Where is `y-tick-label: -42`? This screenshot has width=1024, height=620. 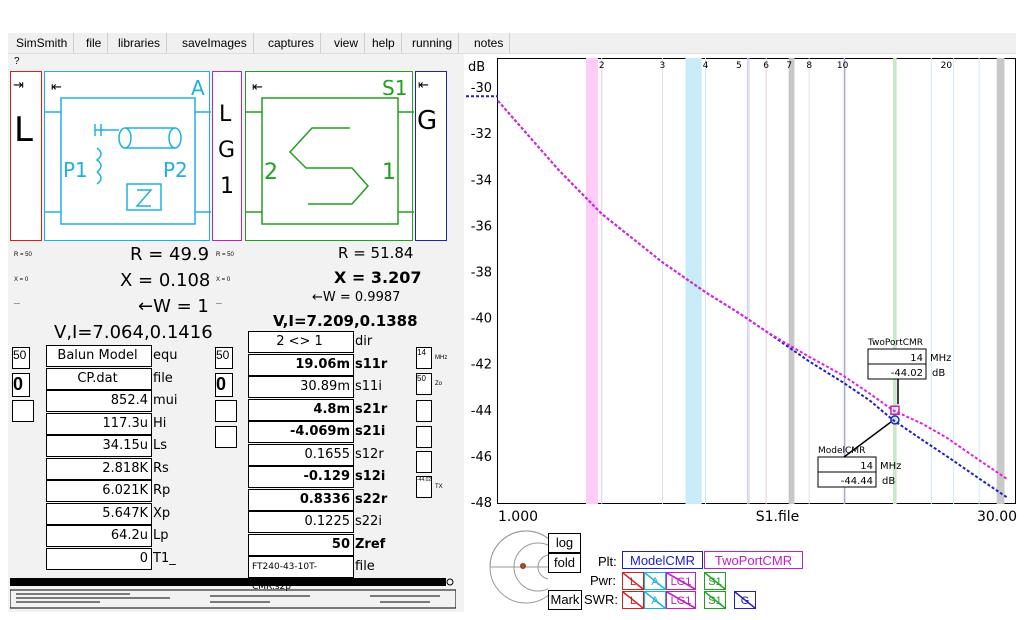 y-tick-label: -42 is located at coordinates (481, 365).